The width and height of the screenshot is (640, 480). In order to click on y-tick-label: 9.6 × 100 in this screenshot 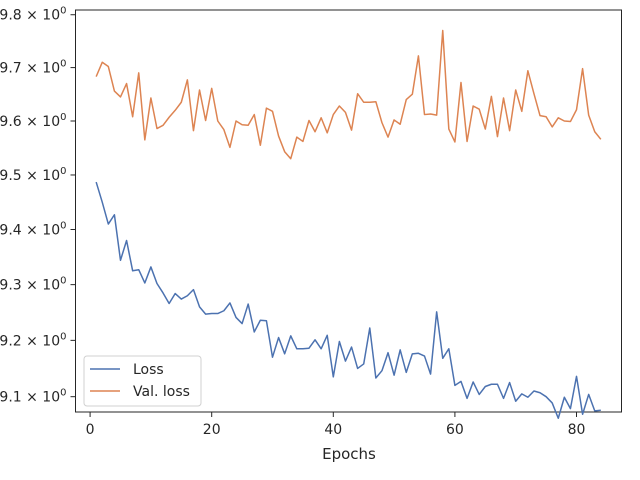, I will do `click(33, 121)`.